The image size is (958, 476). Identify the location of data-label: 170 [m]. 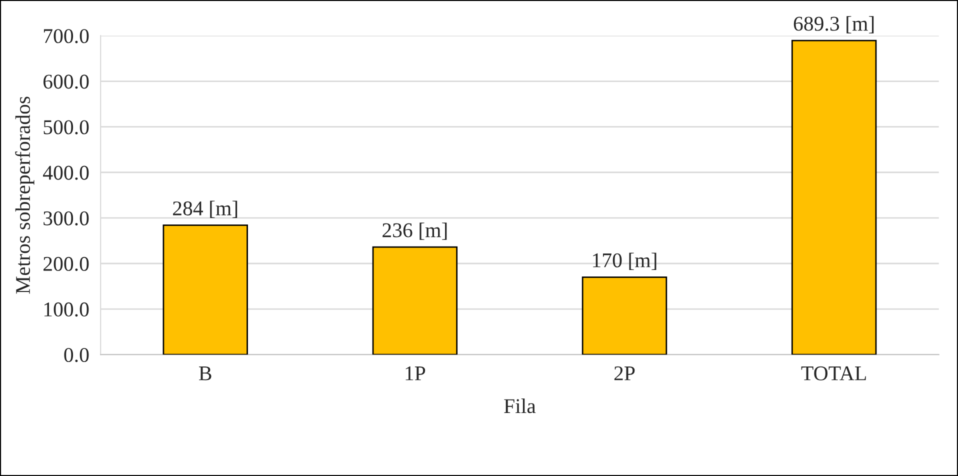
(624, 261).